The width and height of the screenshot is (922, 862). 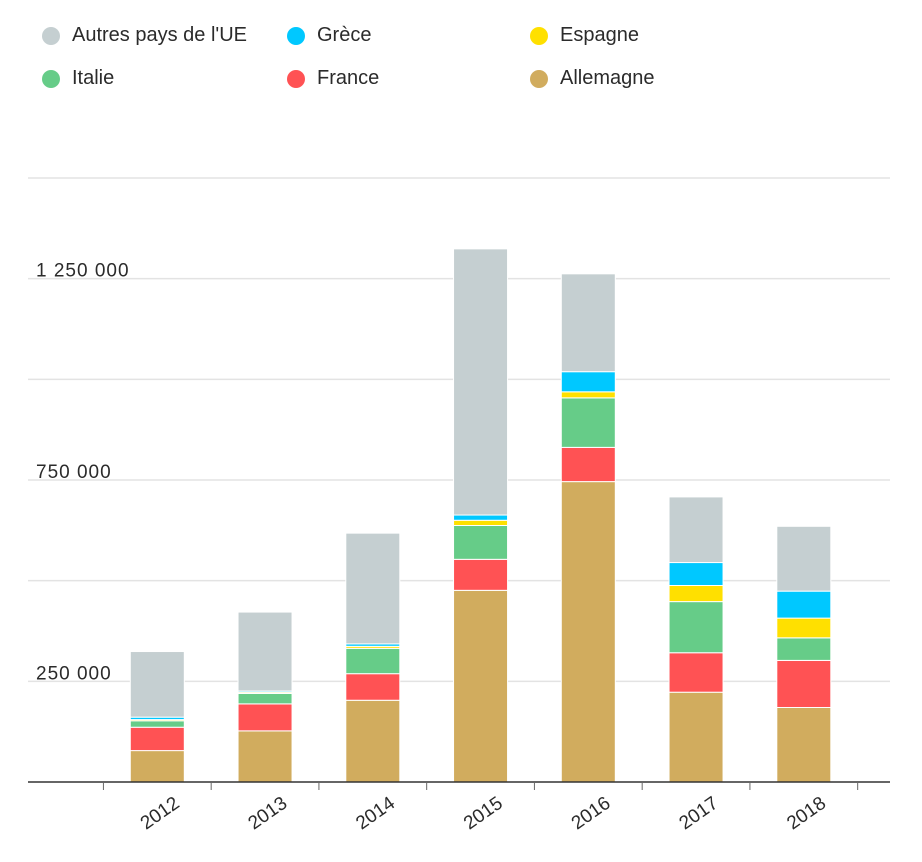 I want to click on legend-item-grece: Grèce, so click(x=329, y=35).